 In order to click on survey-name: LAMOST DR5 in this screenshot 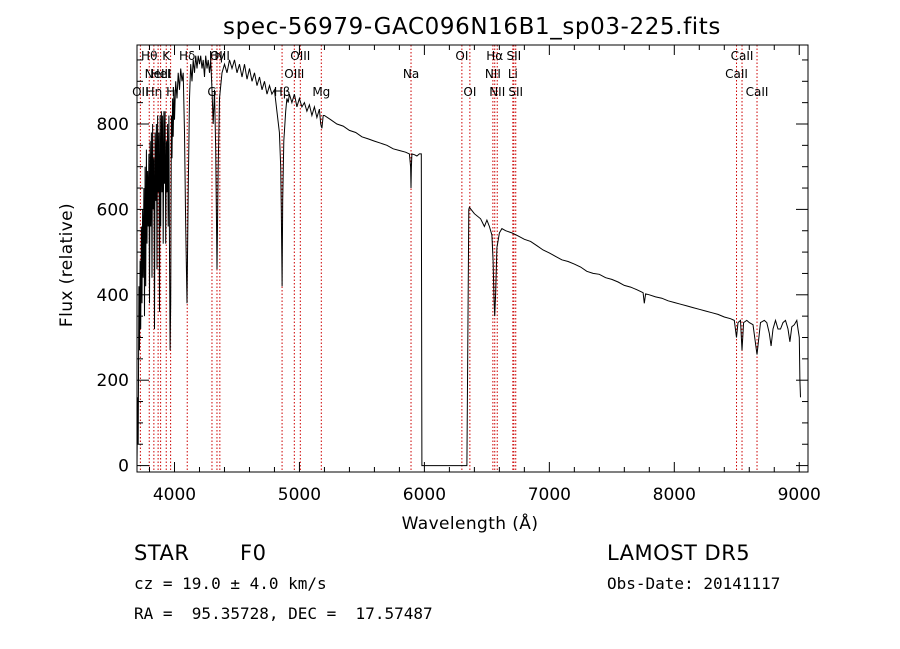, I will do `click(679, 553)`.